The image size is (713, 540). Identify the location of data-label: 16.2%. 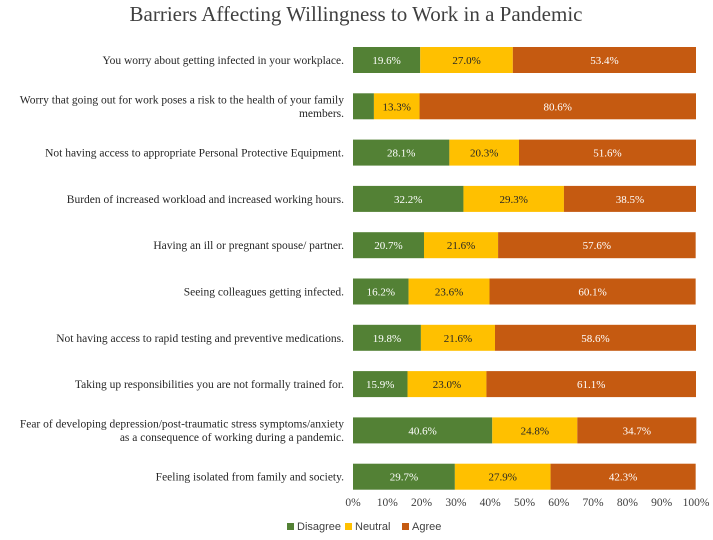
(381, 293).